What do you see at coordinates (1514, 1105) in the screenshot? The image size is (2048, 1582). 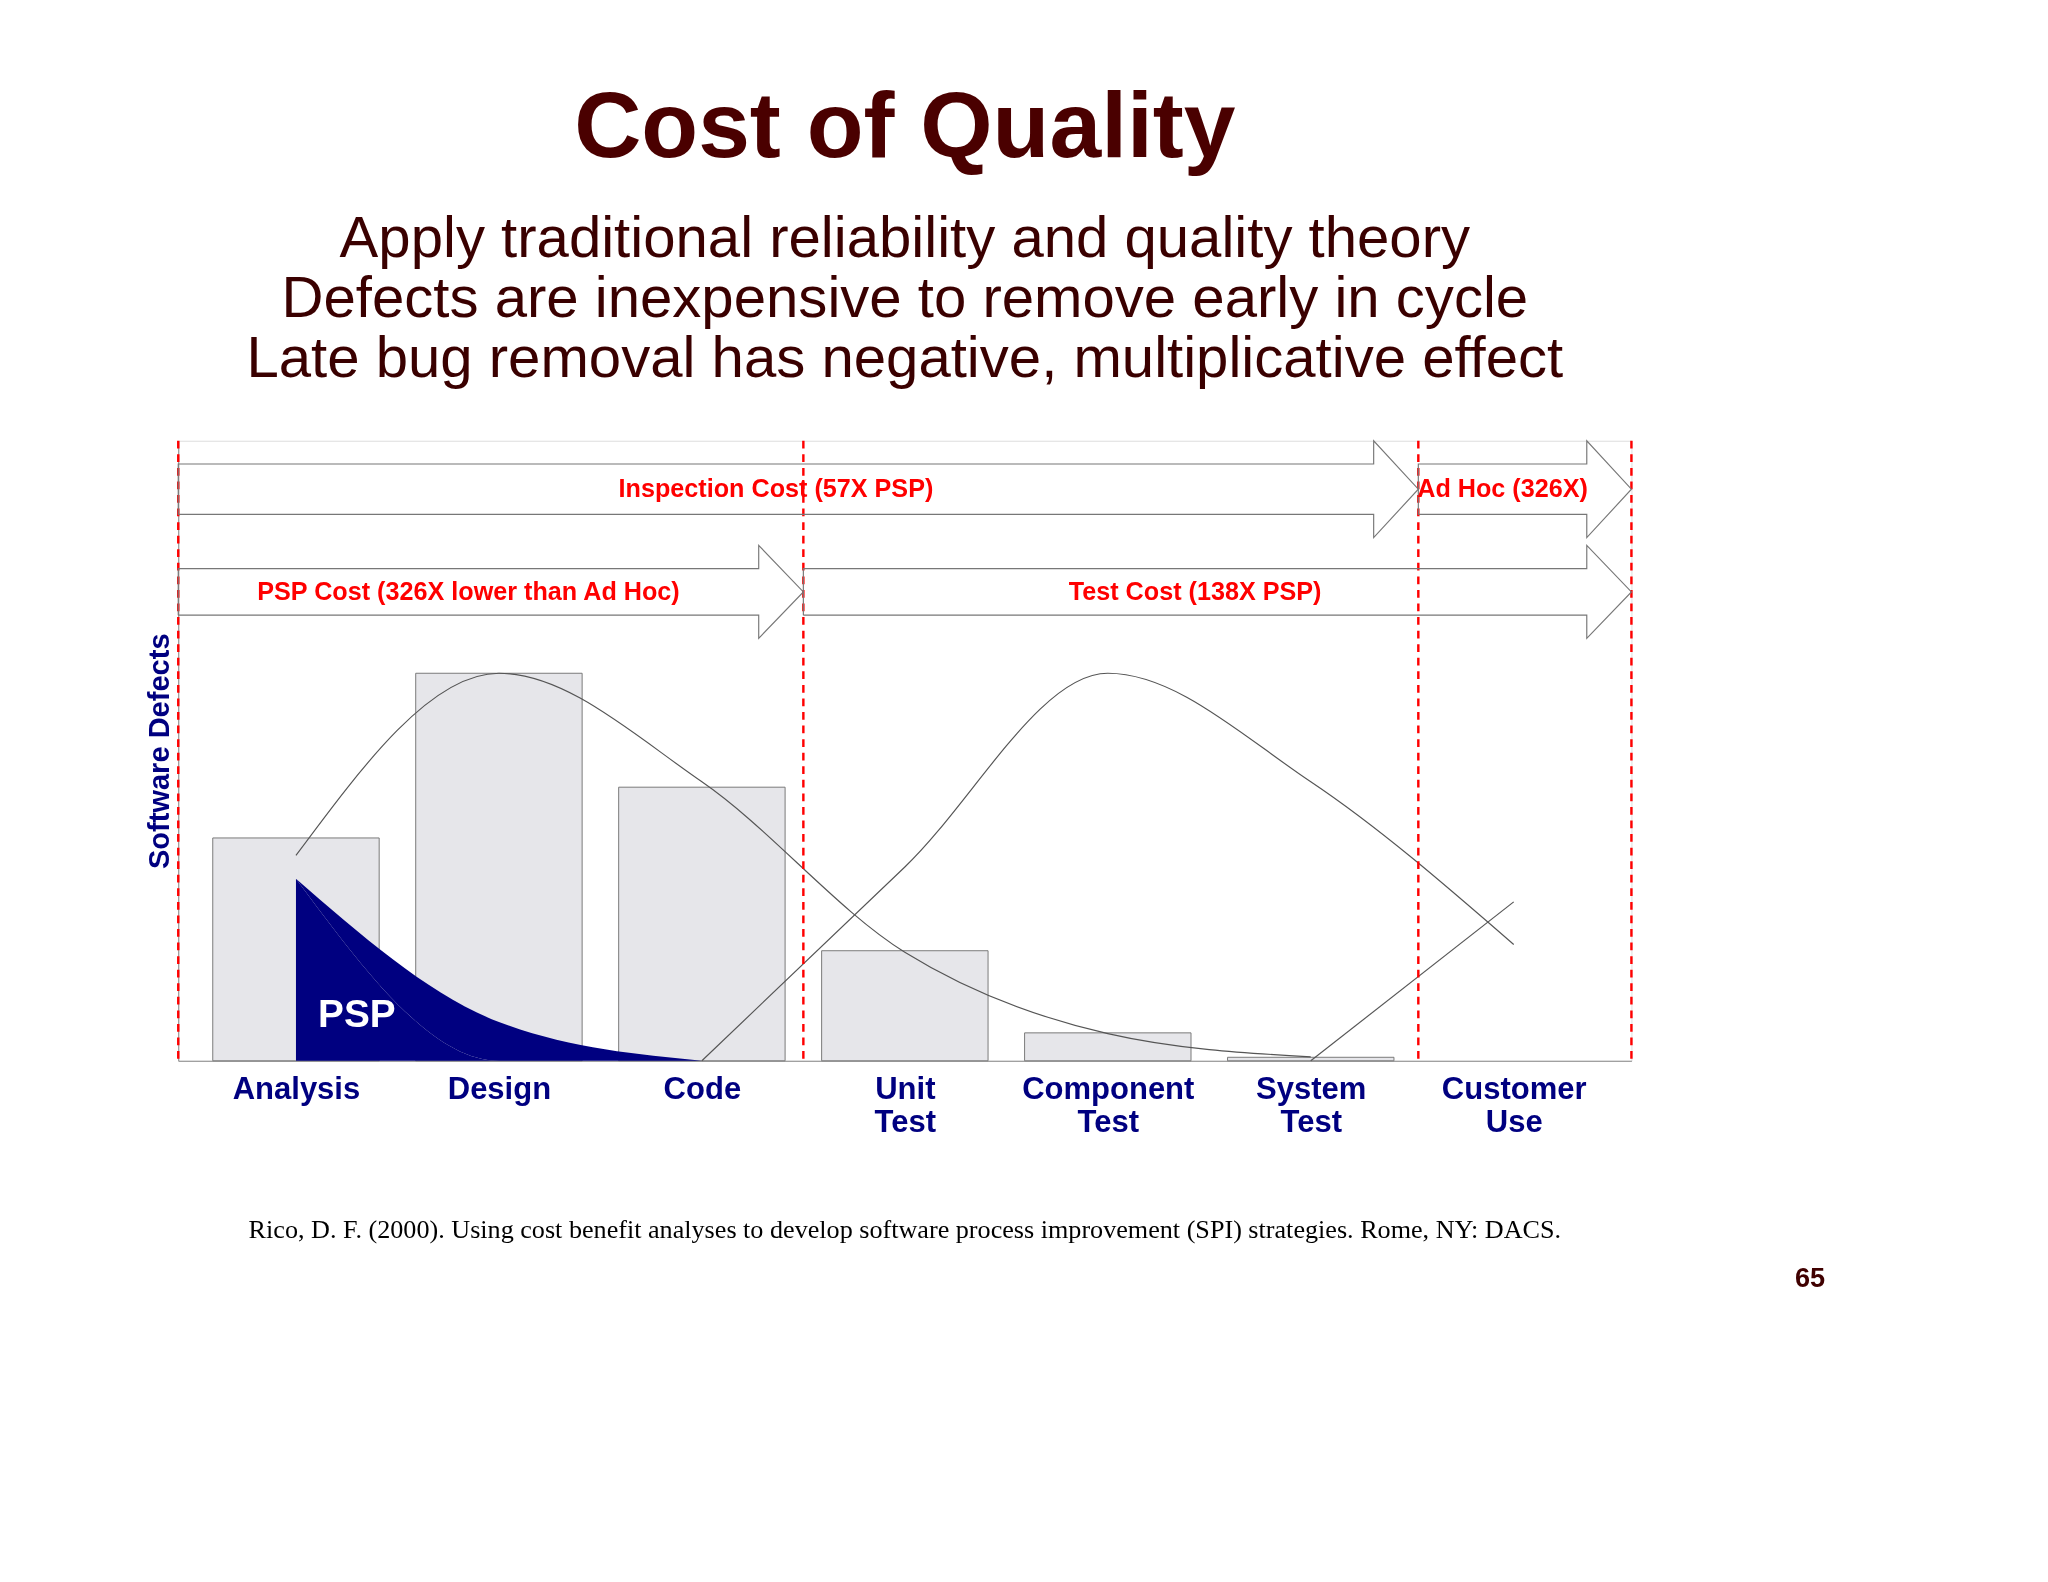 I see `x-tick-label: Customer Use` at bounding box center [1514, 1105].